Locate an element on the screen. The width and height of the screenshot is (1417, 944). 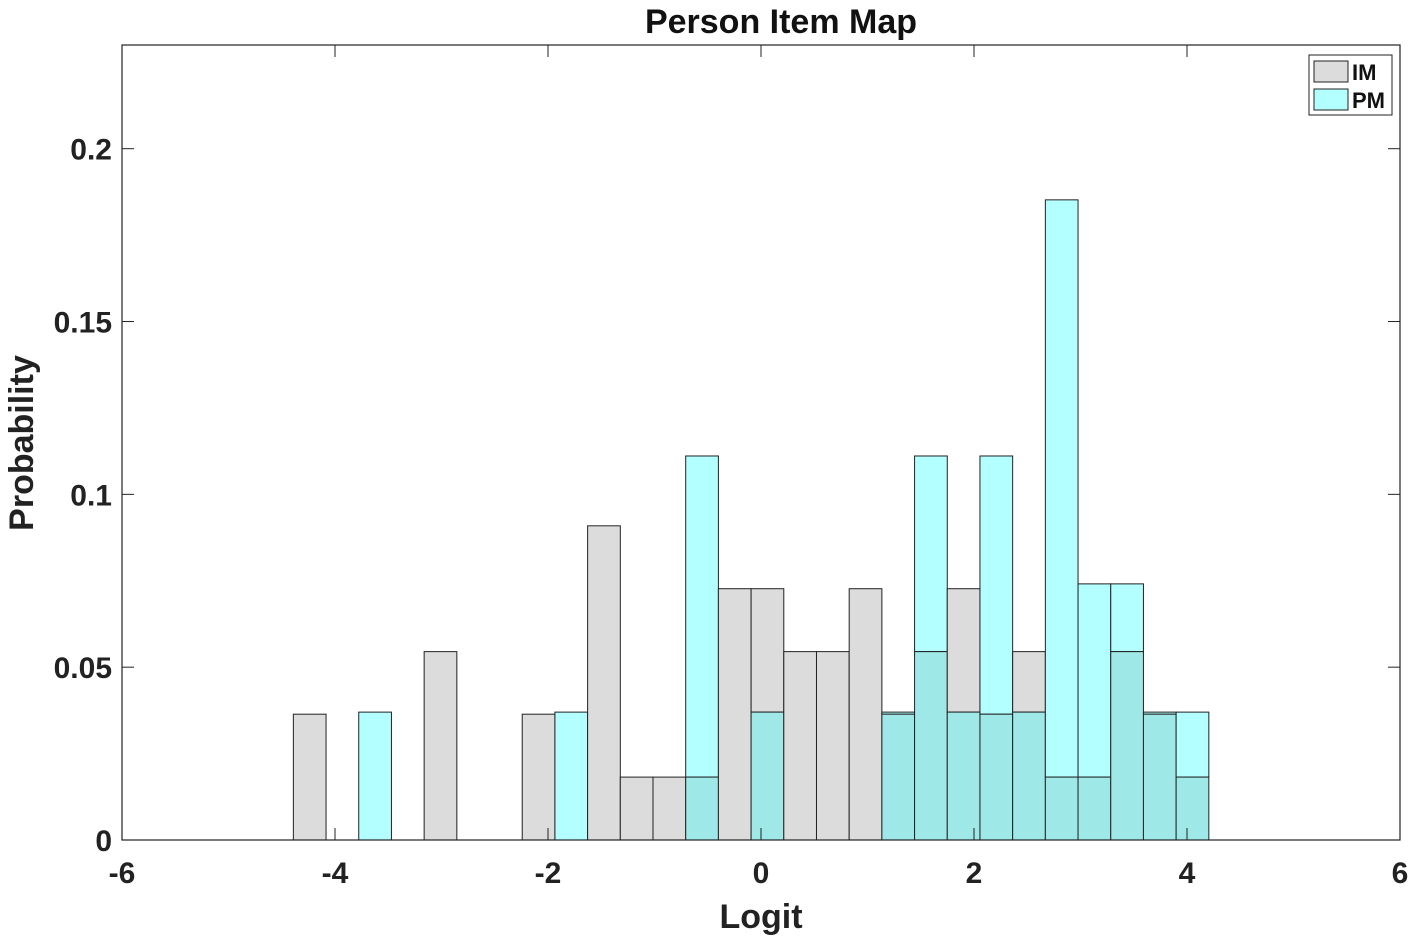
legend-swatch-im is located at coordinates (1331, 71).